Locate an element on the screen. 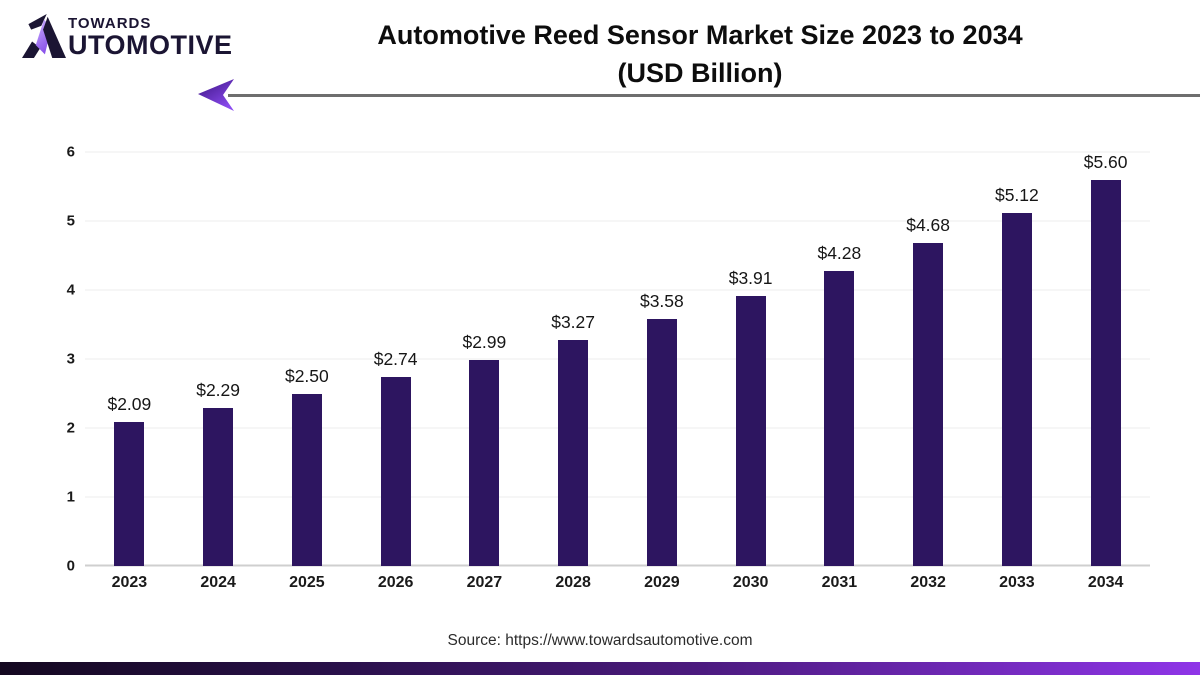 Image resolution: width=1200 pixels, height=675 pixels. y-axis-tick-5: 5 is located at coordinates (70, 221).